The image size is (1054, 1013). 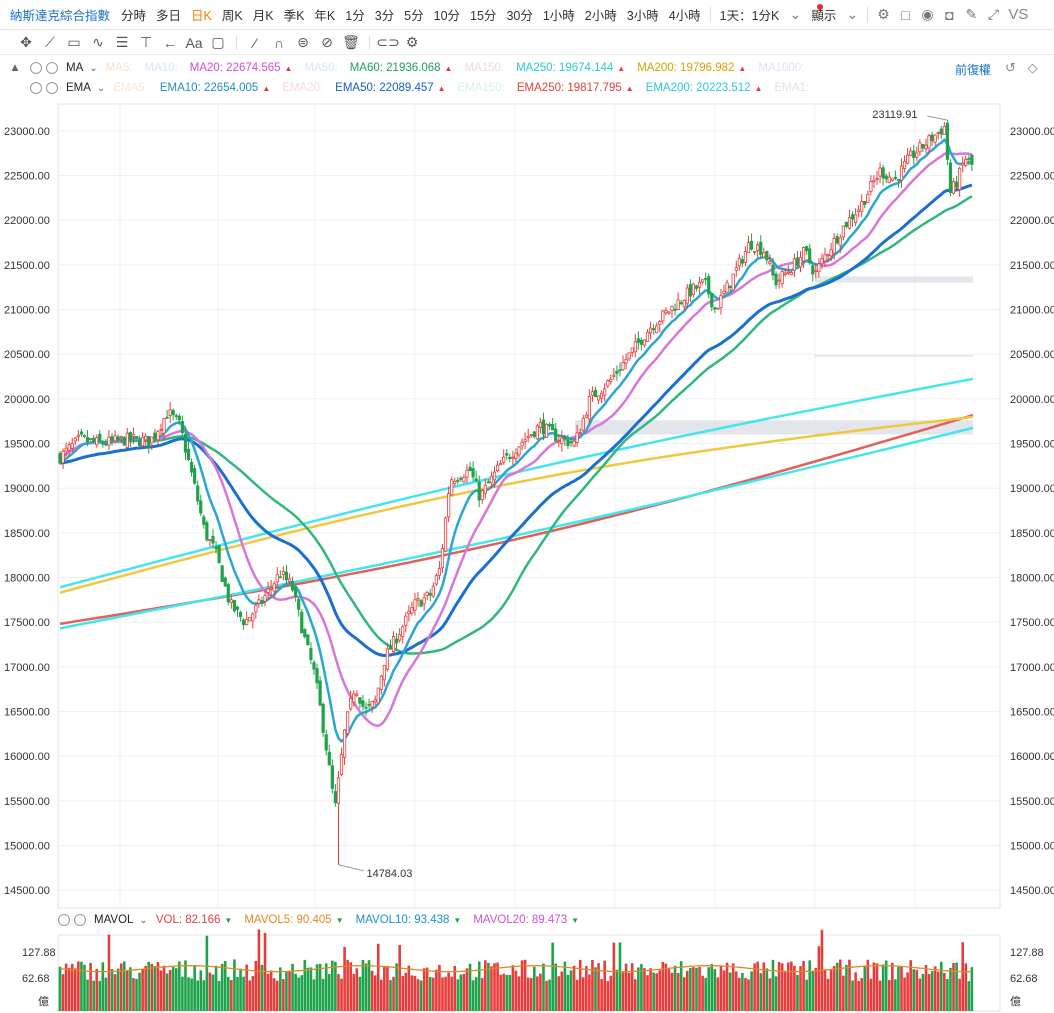 I want to click on adjustment-button: 前復權, so click(x=973, y=70).